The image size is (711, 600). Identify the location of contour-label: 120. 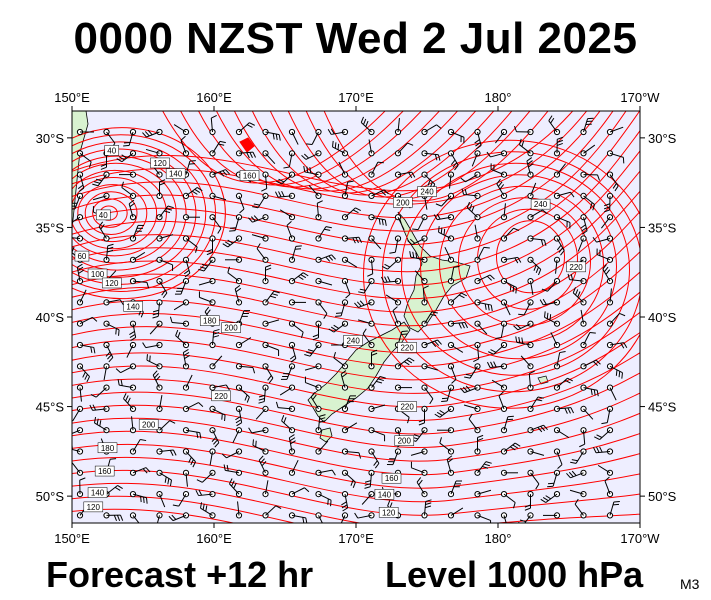
(94, 507).